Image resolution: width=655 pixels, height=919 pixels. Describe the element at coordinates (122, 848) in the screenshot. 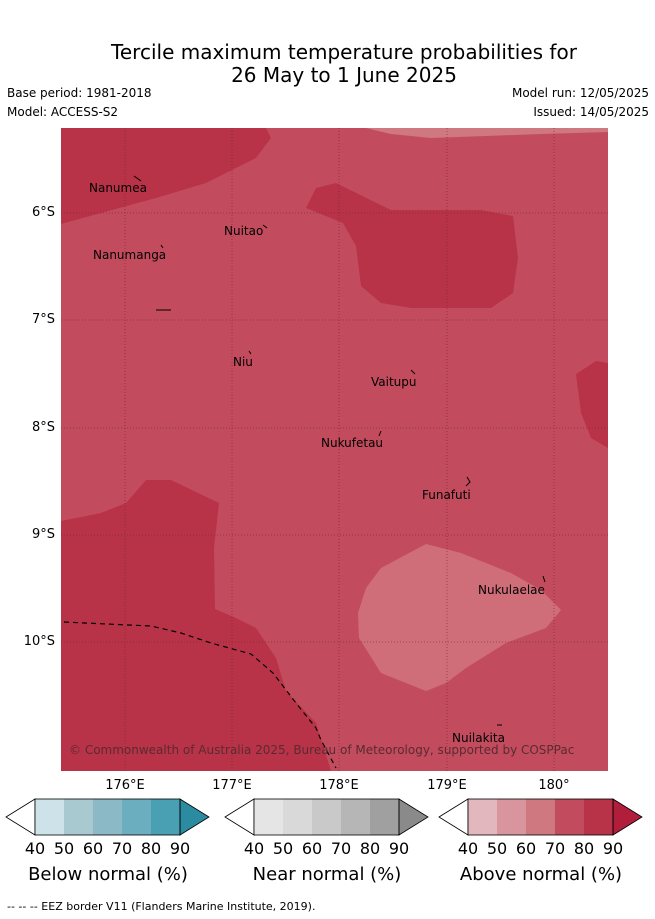

I see `below-tick-70: 70` at that location.